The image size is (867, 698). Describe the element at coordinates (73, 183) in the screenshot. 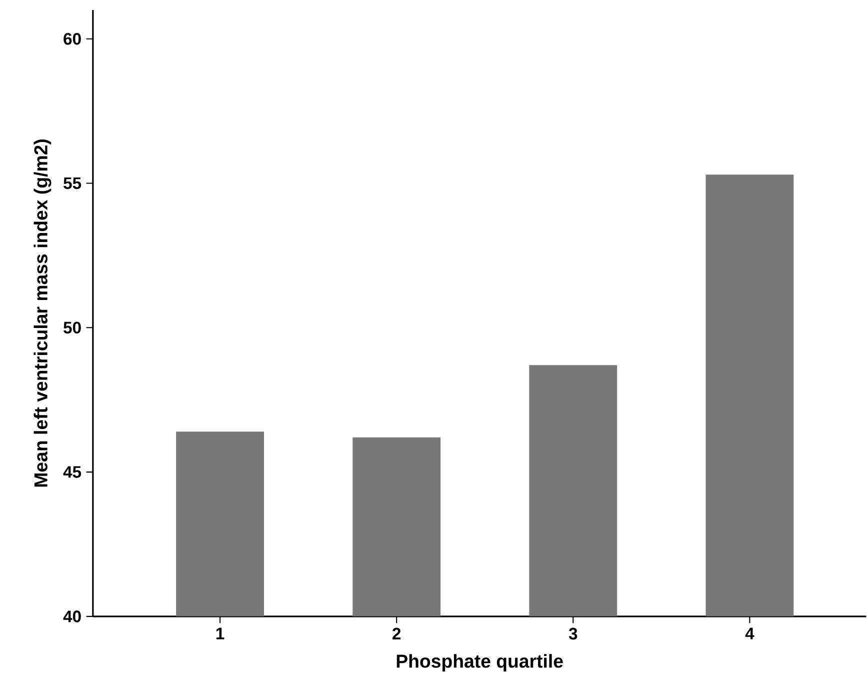

I see `y-tick-label: 55` at that location.